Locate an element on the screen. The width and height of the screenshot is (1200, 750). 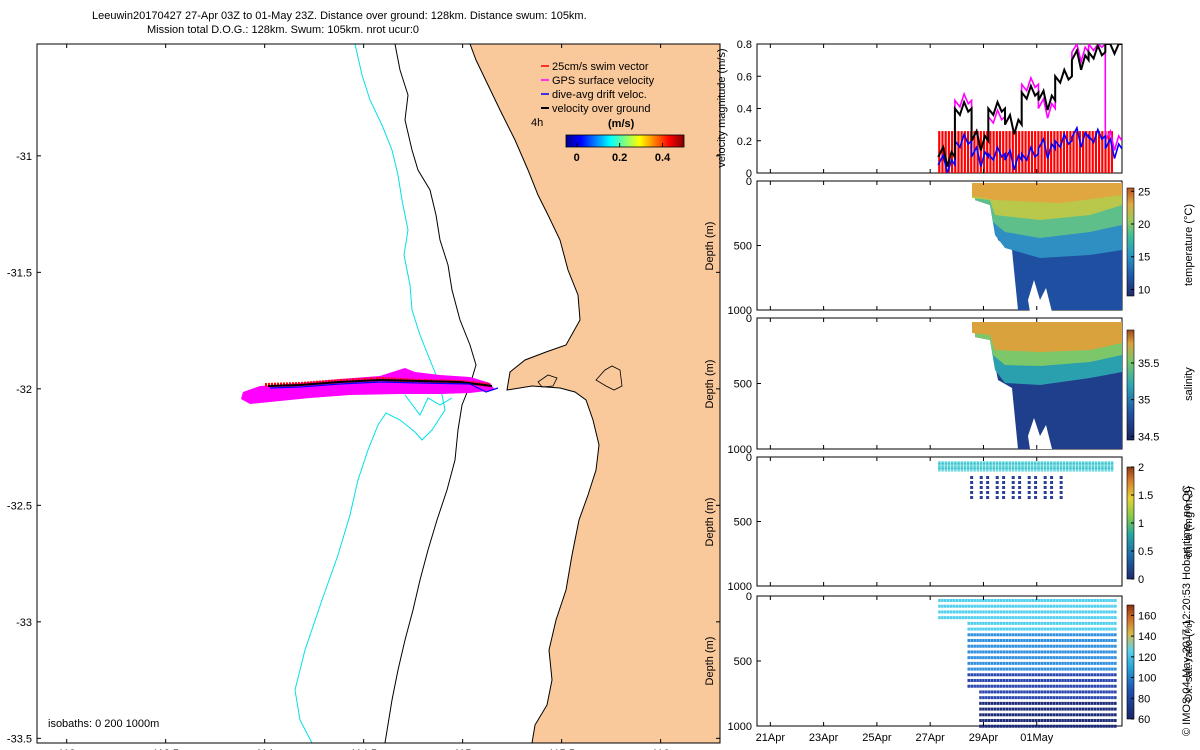
panel-ytick-label: 0.2 is located at coordinates (744, 142).